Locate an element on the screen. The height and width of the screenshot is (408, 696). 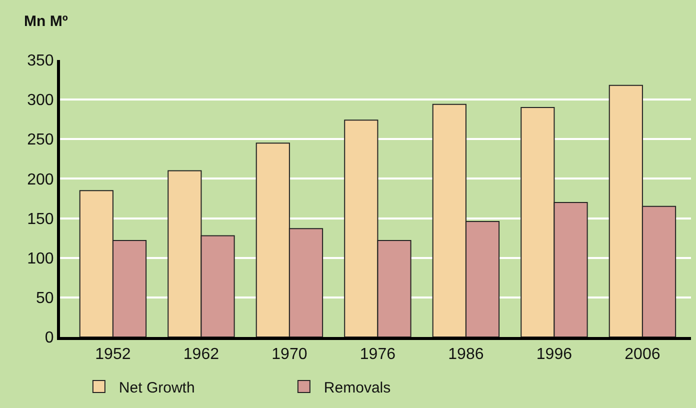
legend-label: Removals is located at coordinates (357, 387).